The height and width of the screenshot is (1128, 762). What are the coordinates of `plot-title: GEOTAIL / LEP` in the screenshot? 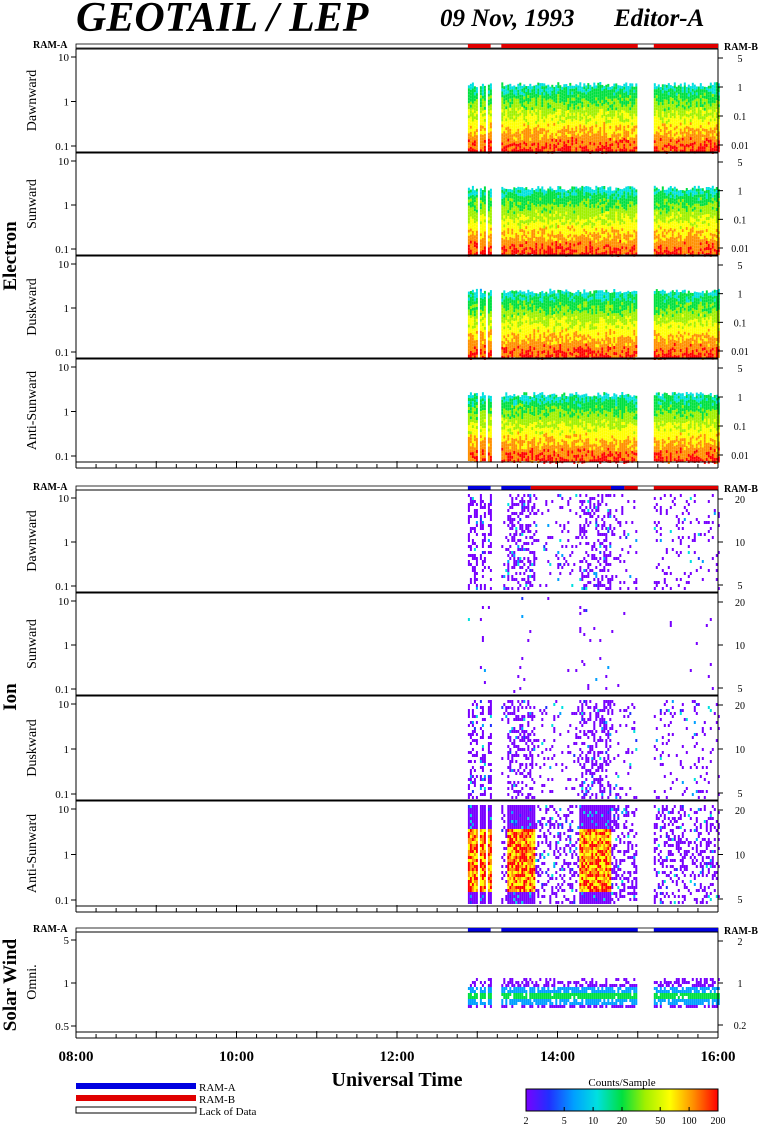 It's located at (222, 20).